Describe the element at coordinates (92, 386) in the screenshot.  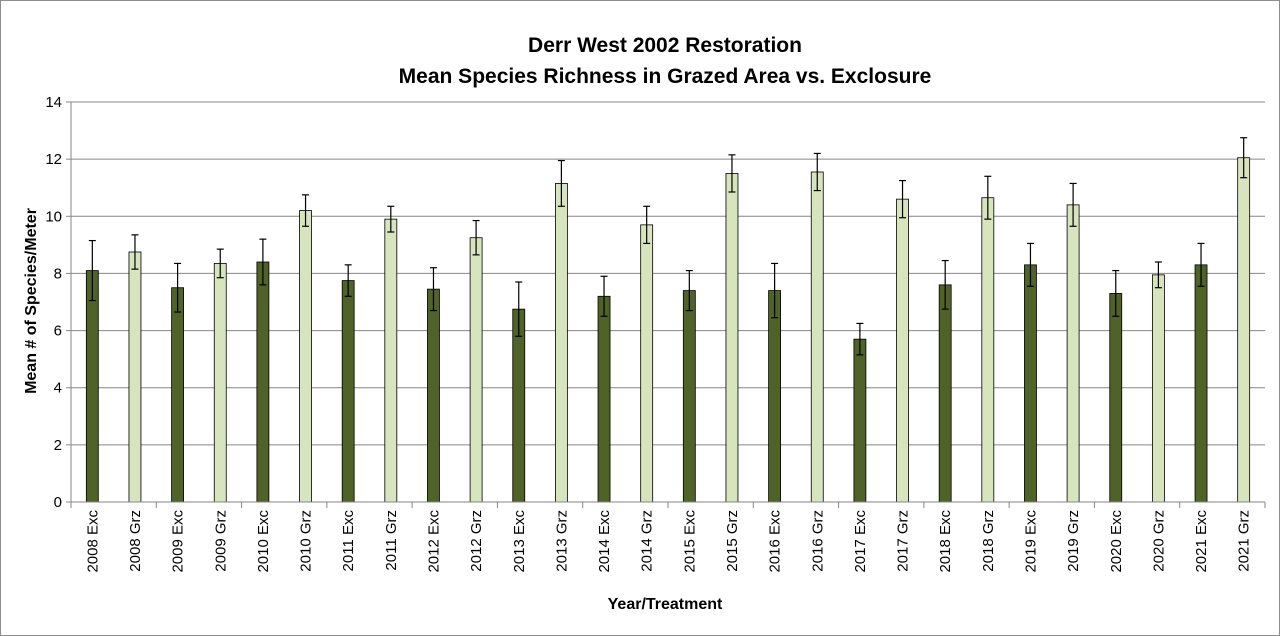
I see `bar-2008-exc` at that location.